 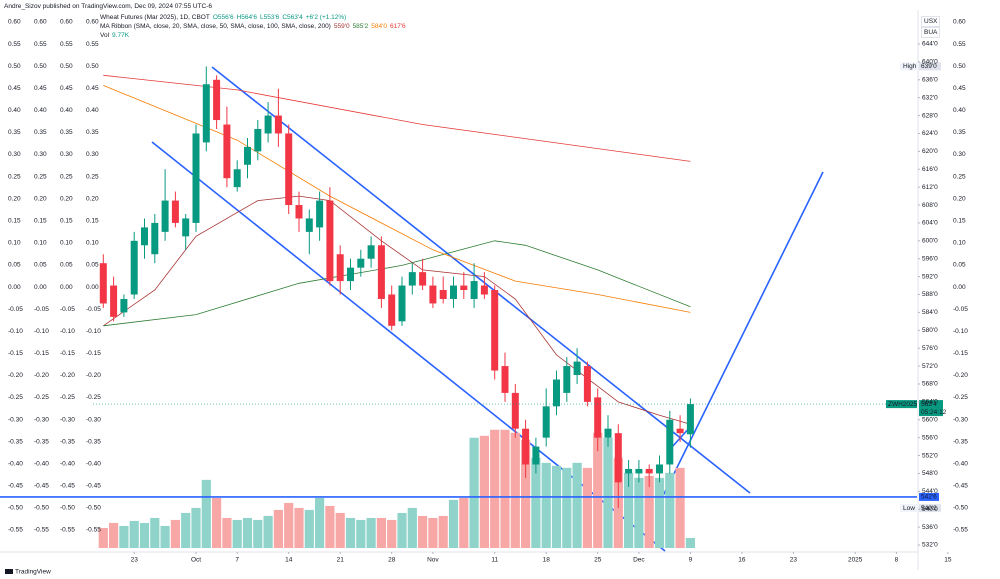 What do you see at coordinates (930, 455) in the screenshot?
I see `y-tick-label: 552'0` at bounding box center [930, 455].